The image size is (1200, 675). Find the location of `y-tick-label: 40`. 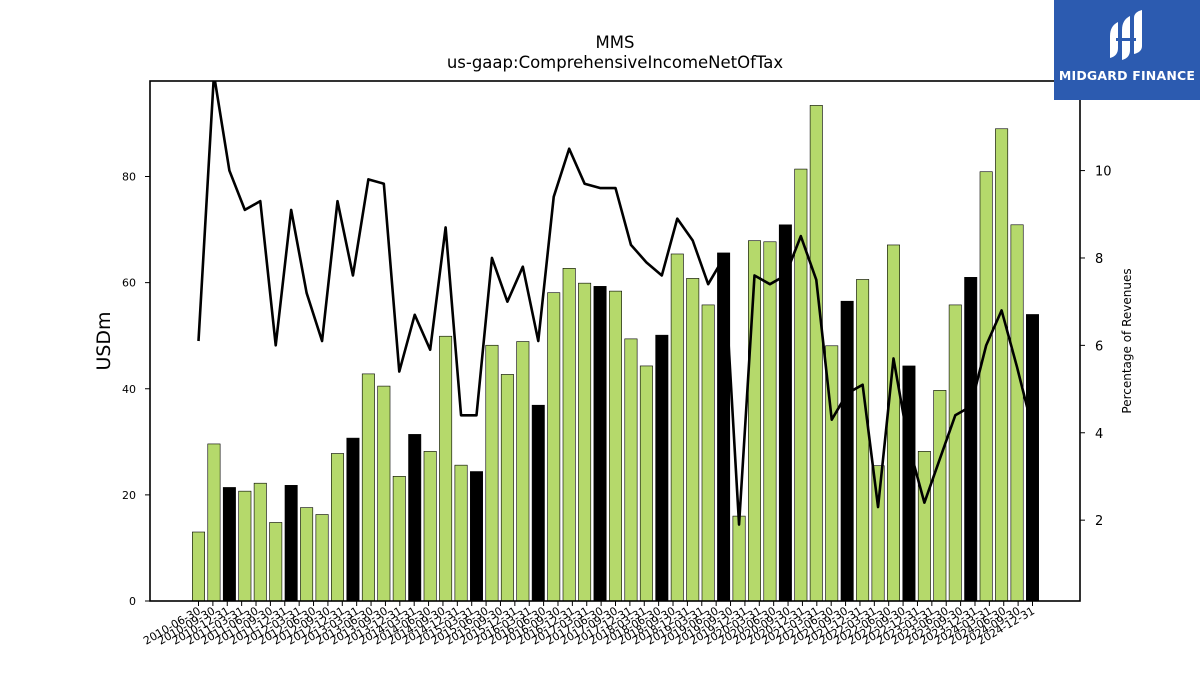

y-tick-label: 40 is located at coordinates (129, 389).